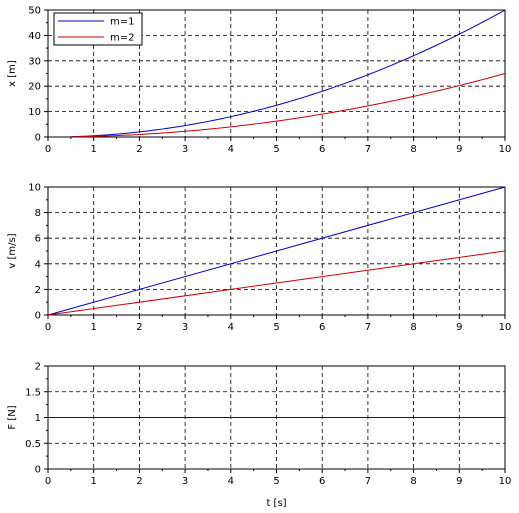 The image size is (519, 513). Describe the element at coordinates (38, 239) in the screenshot. I see `y-tick-label: 6` at that location.